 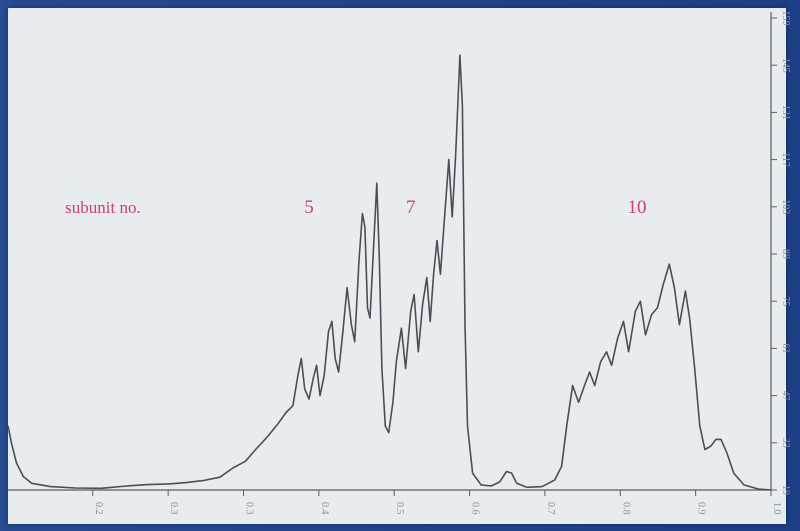 I want to click on subunit-label: subunit no., so click(x=103, y=207).